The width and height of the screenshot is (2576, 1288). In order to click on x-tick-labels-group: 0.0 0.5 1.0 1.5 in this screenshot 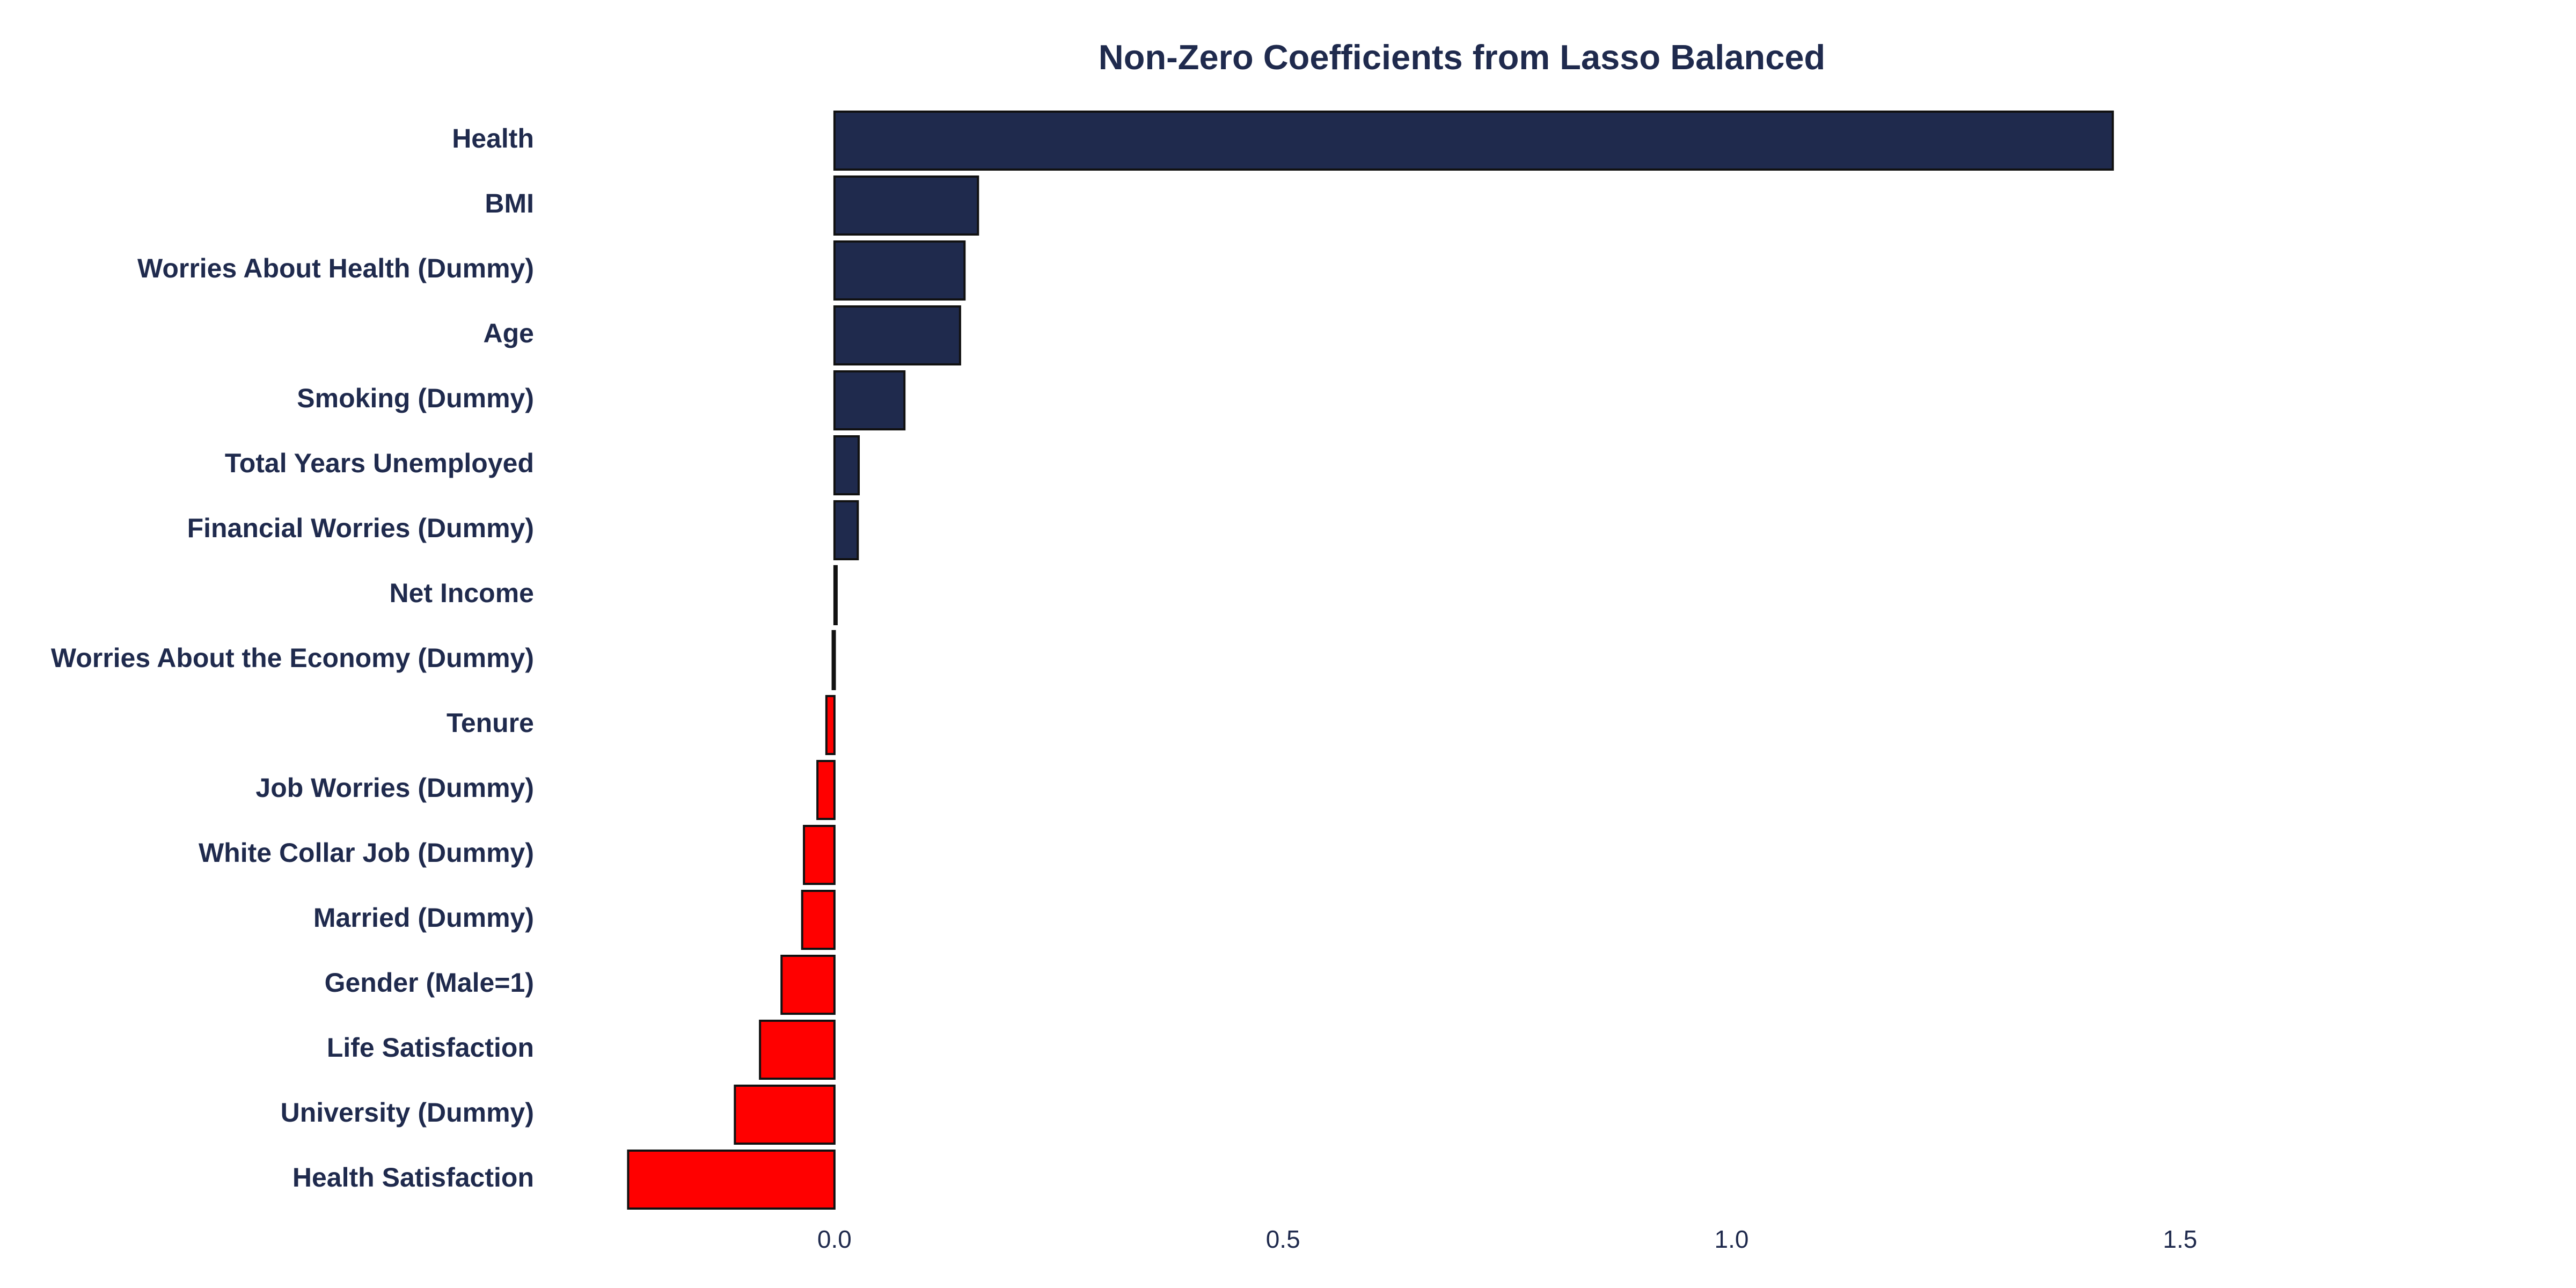, I will do `click(1507, 1239)`.